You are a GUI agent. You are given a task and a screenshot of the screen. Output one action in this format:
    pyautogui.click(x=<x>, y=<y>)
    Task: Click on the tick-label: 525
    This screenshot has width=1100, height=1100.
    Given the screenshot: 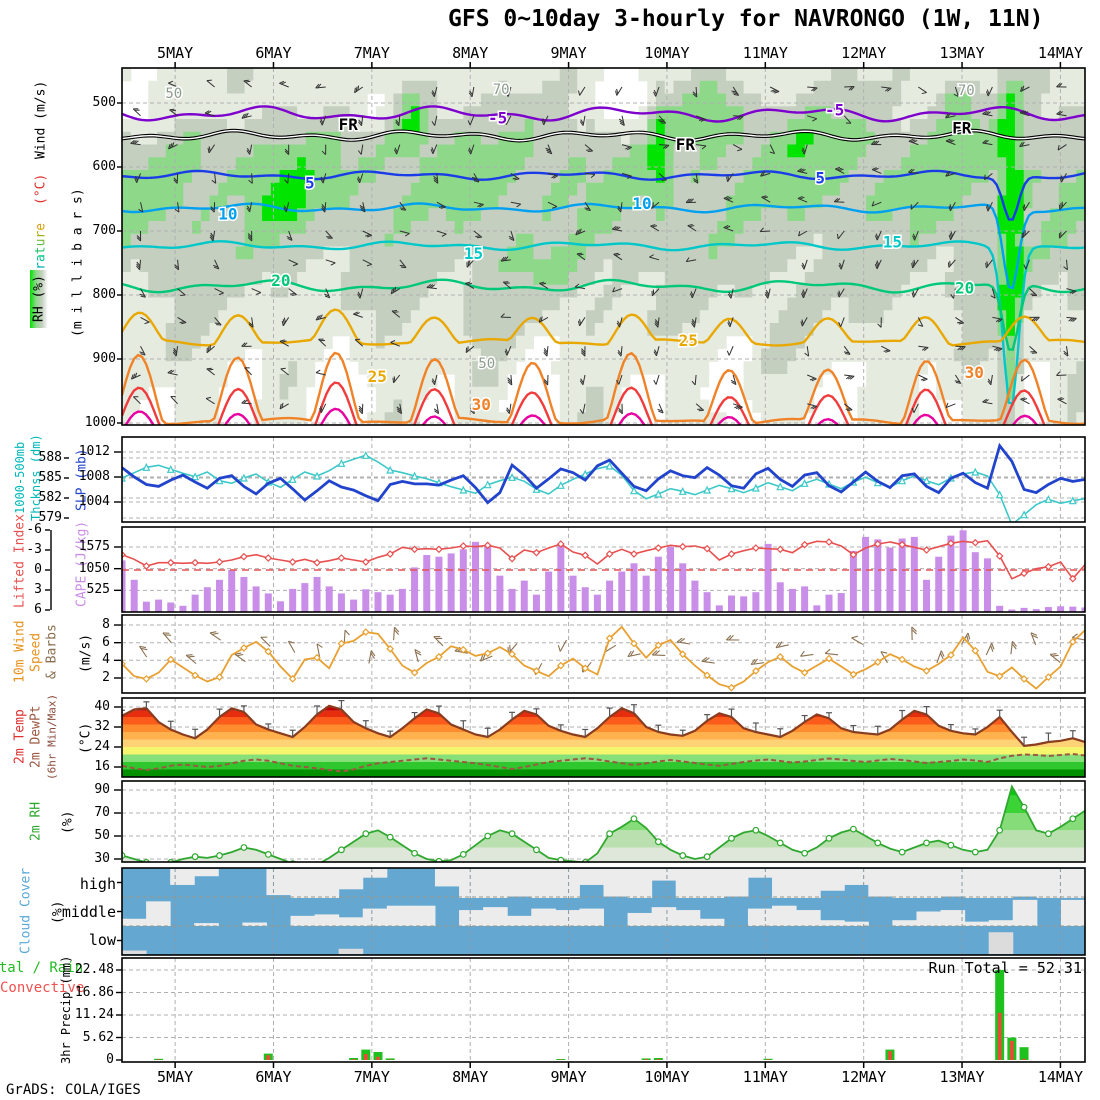 What is the action you would take?
    pyautogui.click(x=98, y=590)
    